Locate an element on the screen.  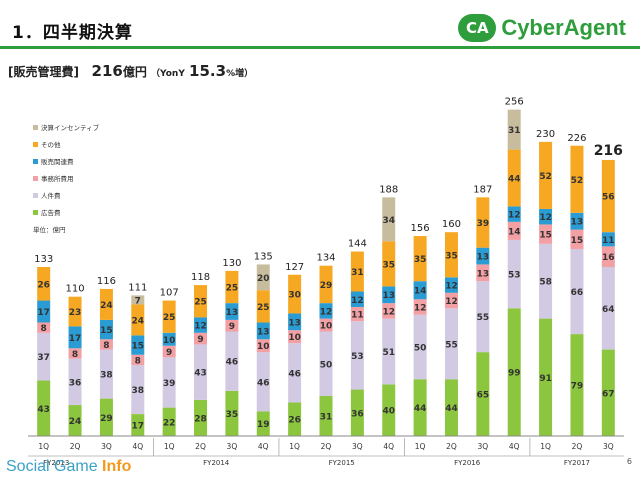
segment-value-label: 14 is located at coordinates (514, 232).